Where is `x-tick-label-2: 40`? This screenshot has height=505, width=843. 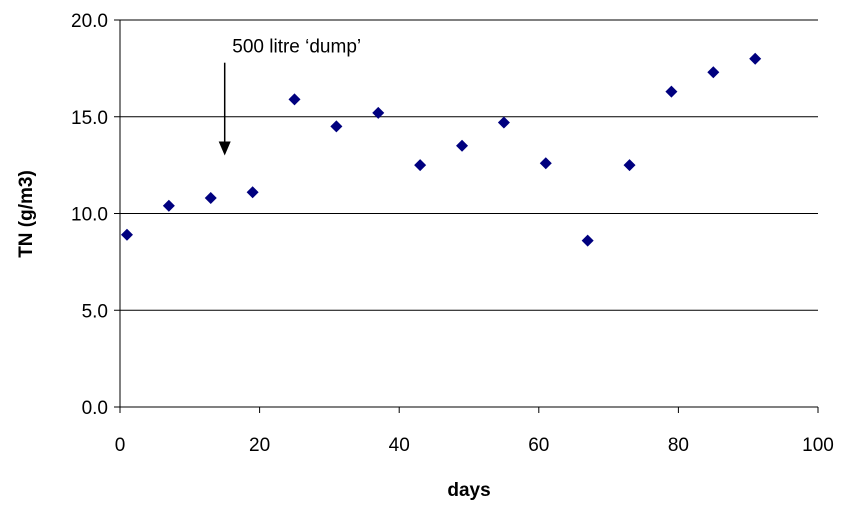 x-tick-label-2: 40 is located at coordinates (399, 445).